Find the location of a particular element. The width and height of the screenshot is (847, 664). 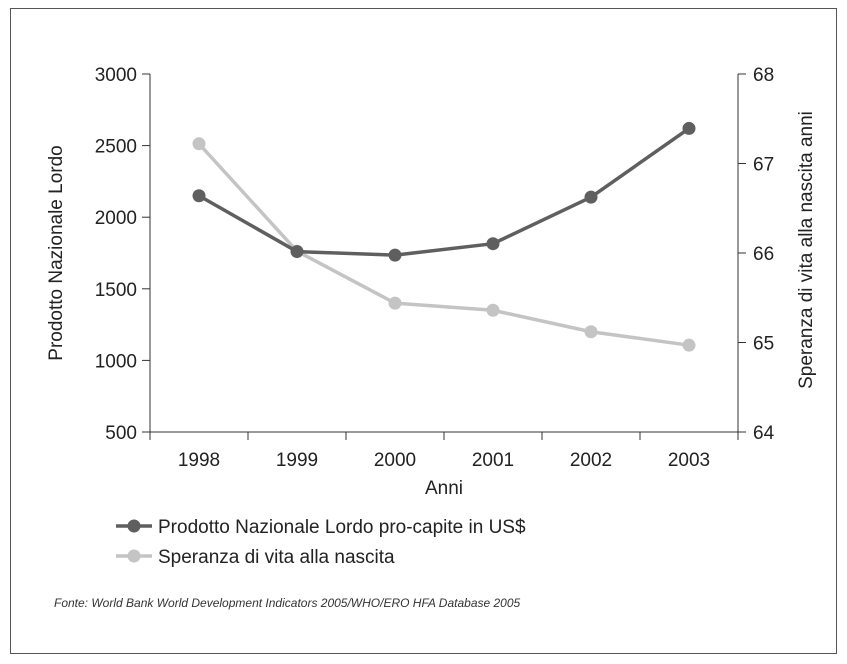

x-tick-label: 2002 is located at coordinates (591, 460).